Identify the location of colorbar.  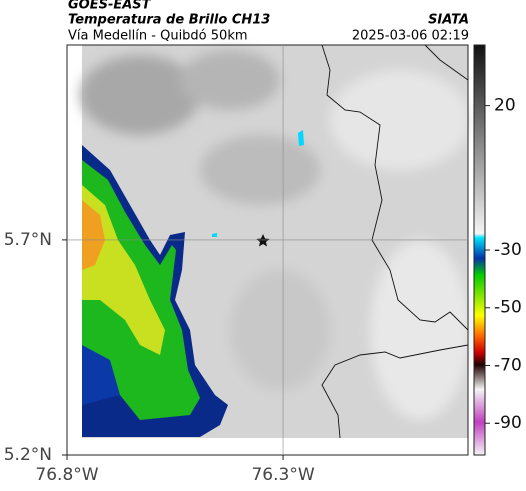
(479, 250).